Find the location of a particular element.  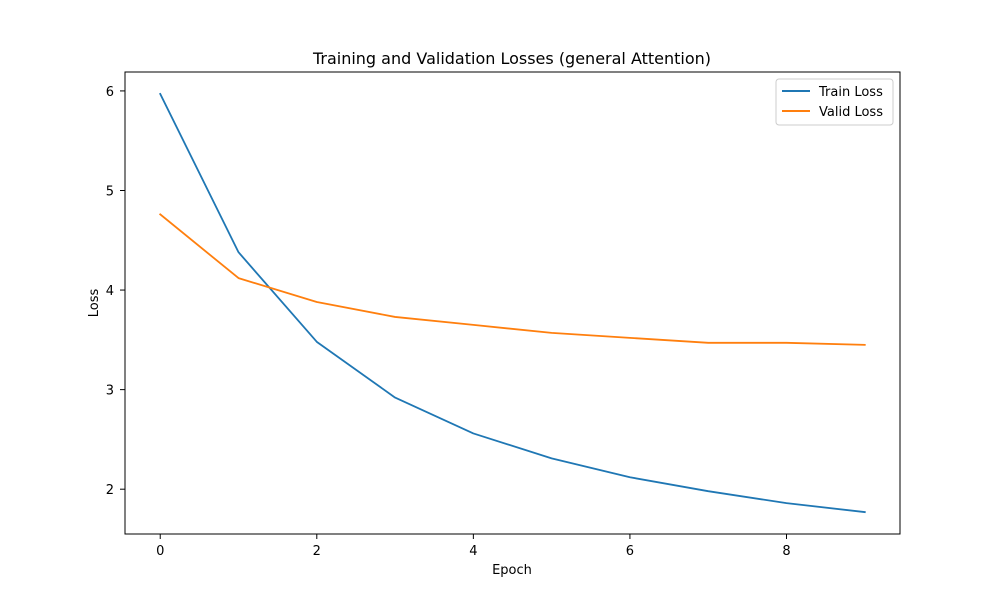

x-tick-label: 4 is located at coordinates (473, 551).